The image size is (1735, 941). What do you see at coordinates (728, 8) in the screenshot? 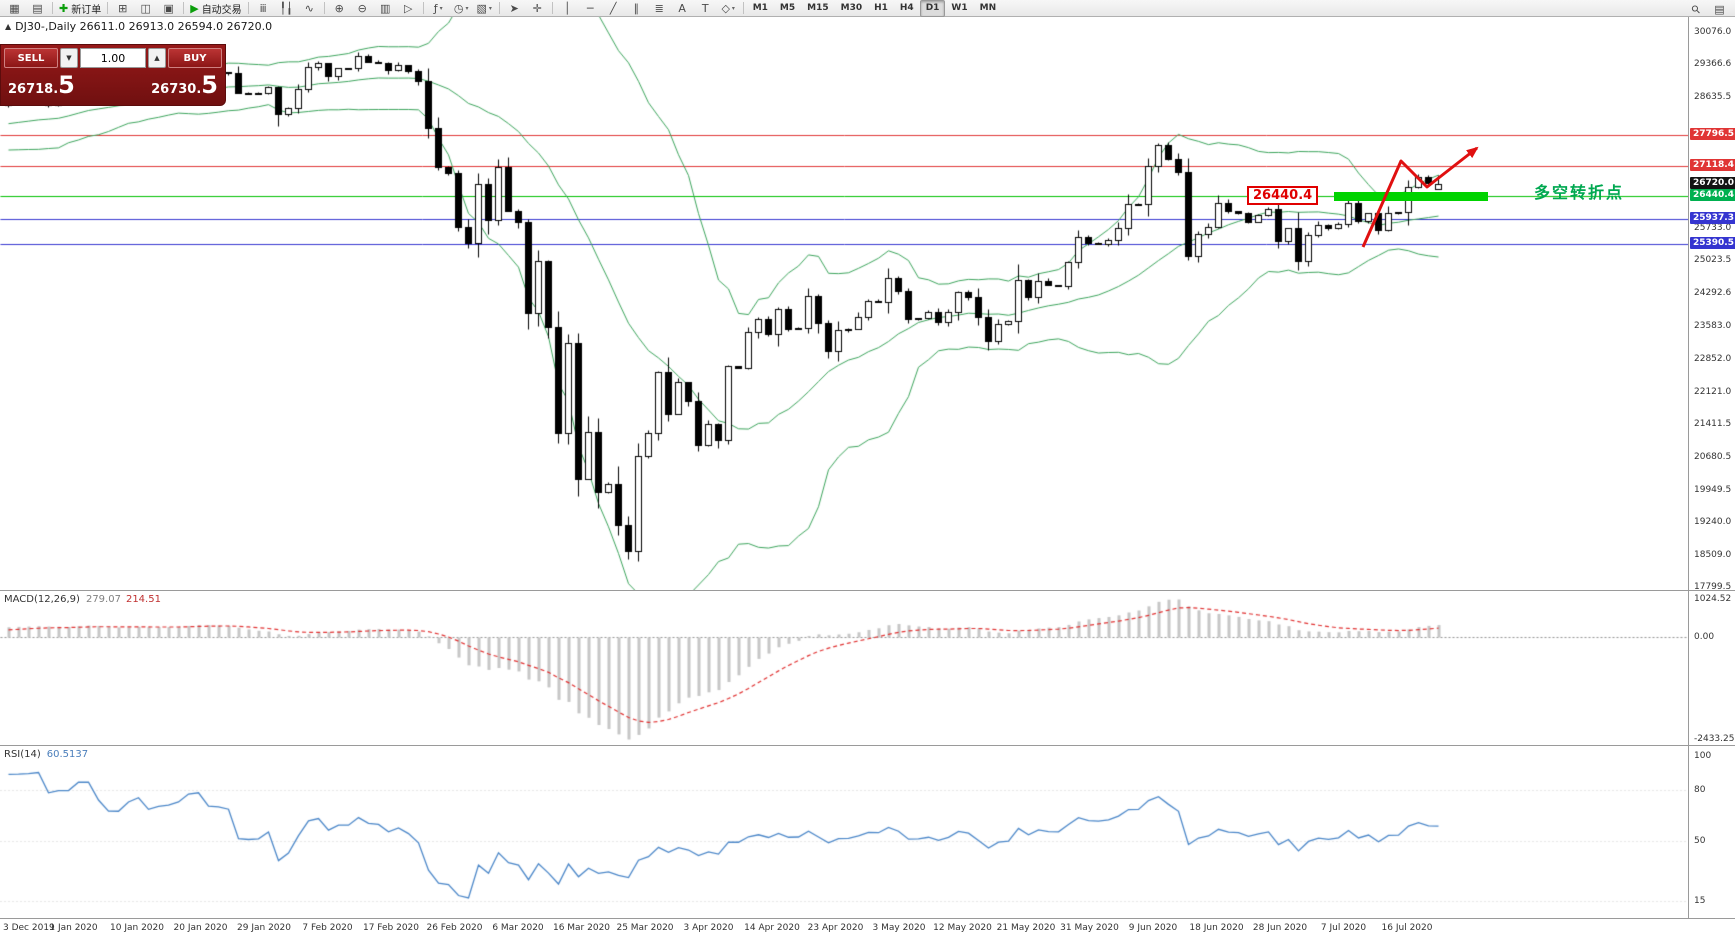
I see `arrows-button: ◇ ▾` at bounding box center [728, 8].